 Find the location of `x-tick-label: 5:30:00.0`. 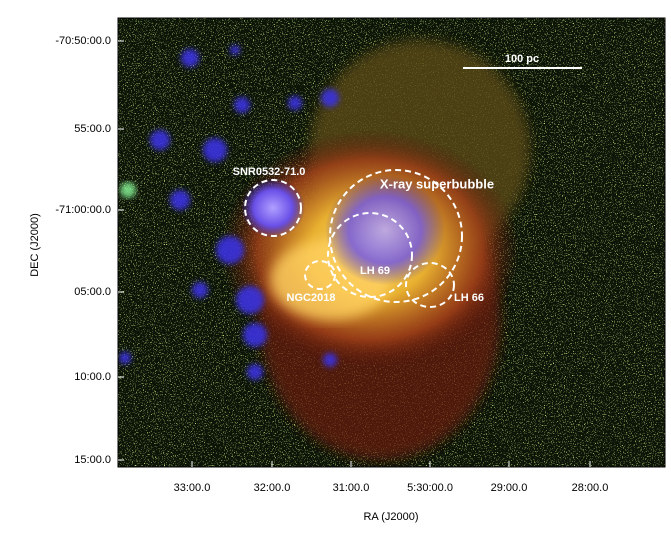

x-tick-label: 5:30:00.0 is located at coordinates (430, 488).